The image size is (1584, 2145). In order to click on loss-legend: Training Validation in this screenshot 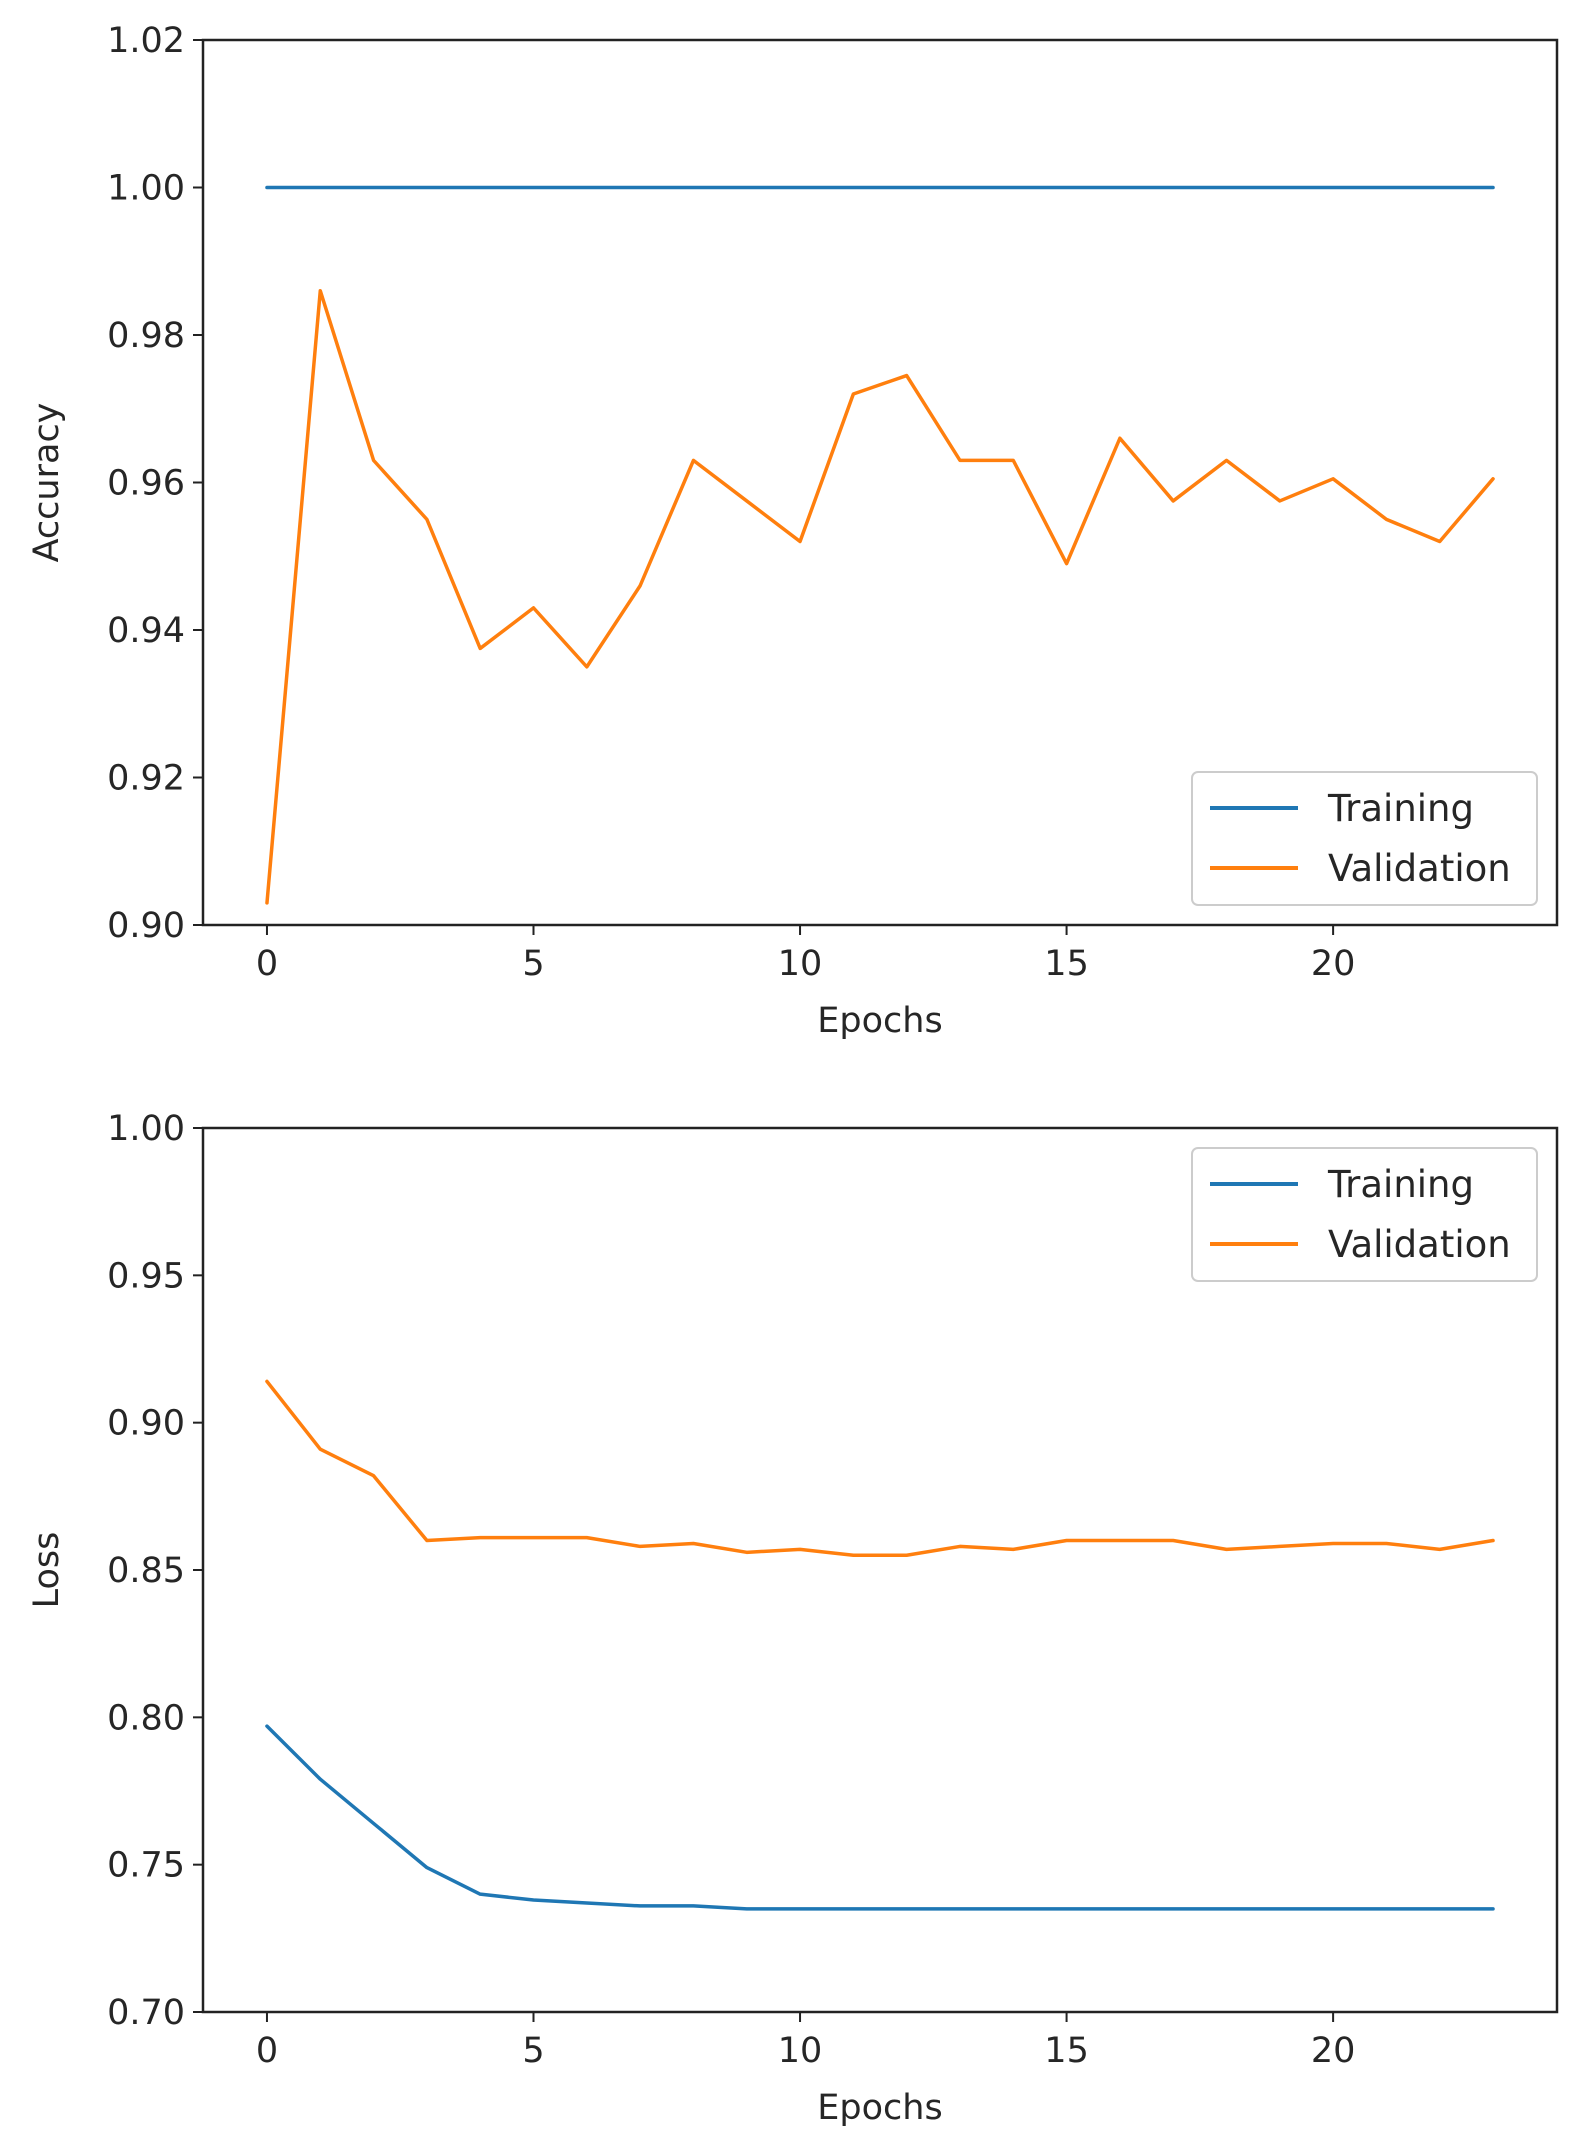, I will do `click(1364, 1214)`.